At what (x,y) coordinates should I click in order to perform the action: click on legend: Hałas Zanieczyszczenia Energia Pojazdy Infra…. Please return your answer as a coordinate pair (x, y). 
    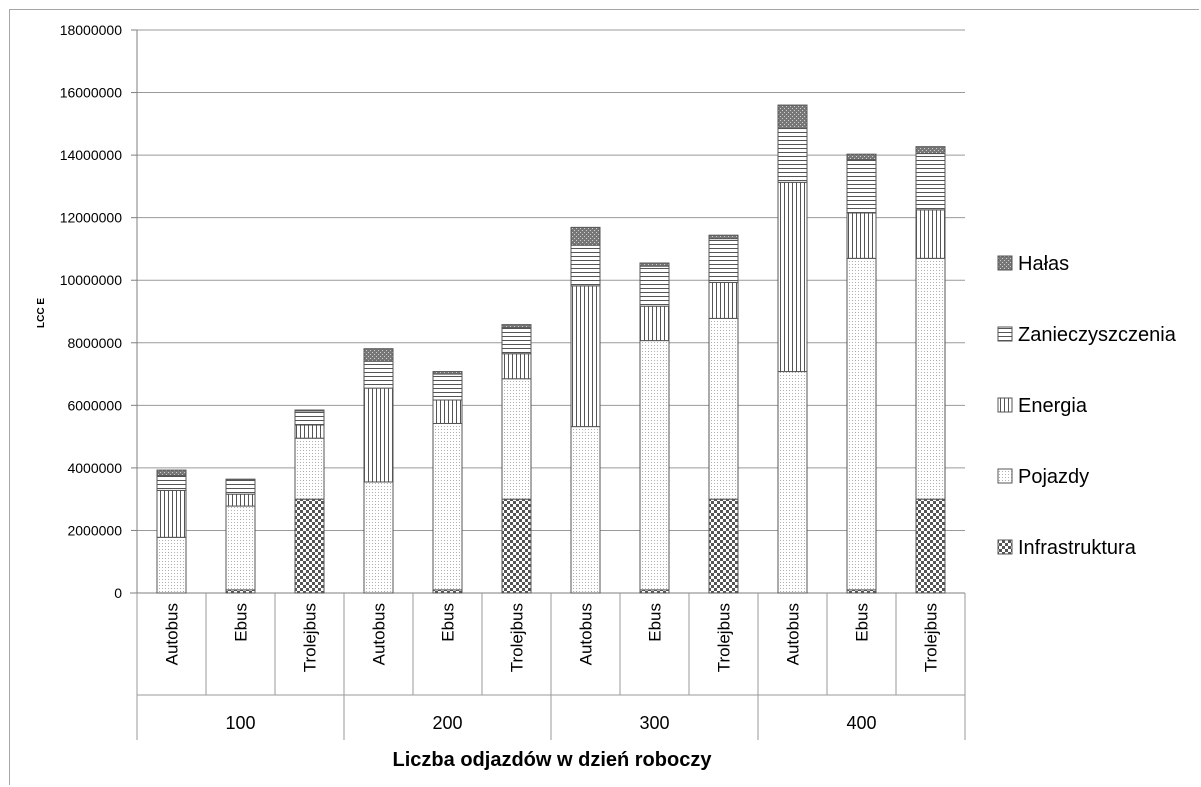
    Looking at the image, I should click on (1087, 406).